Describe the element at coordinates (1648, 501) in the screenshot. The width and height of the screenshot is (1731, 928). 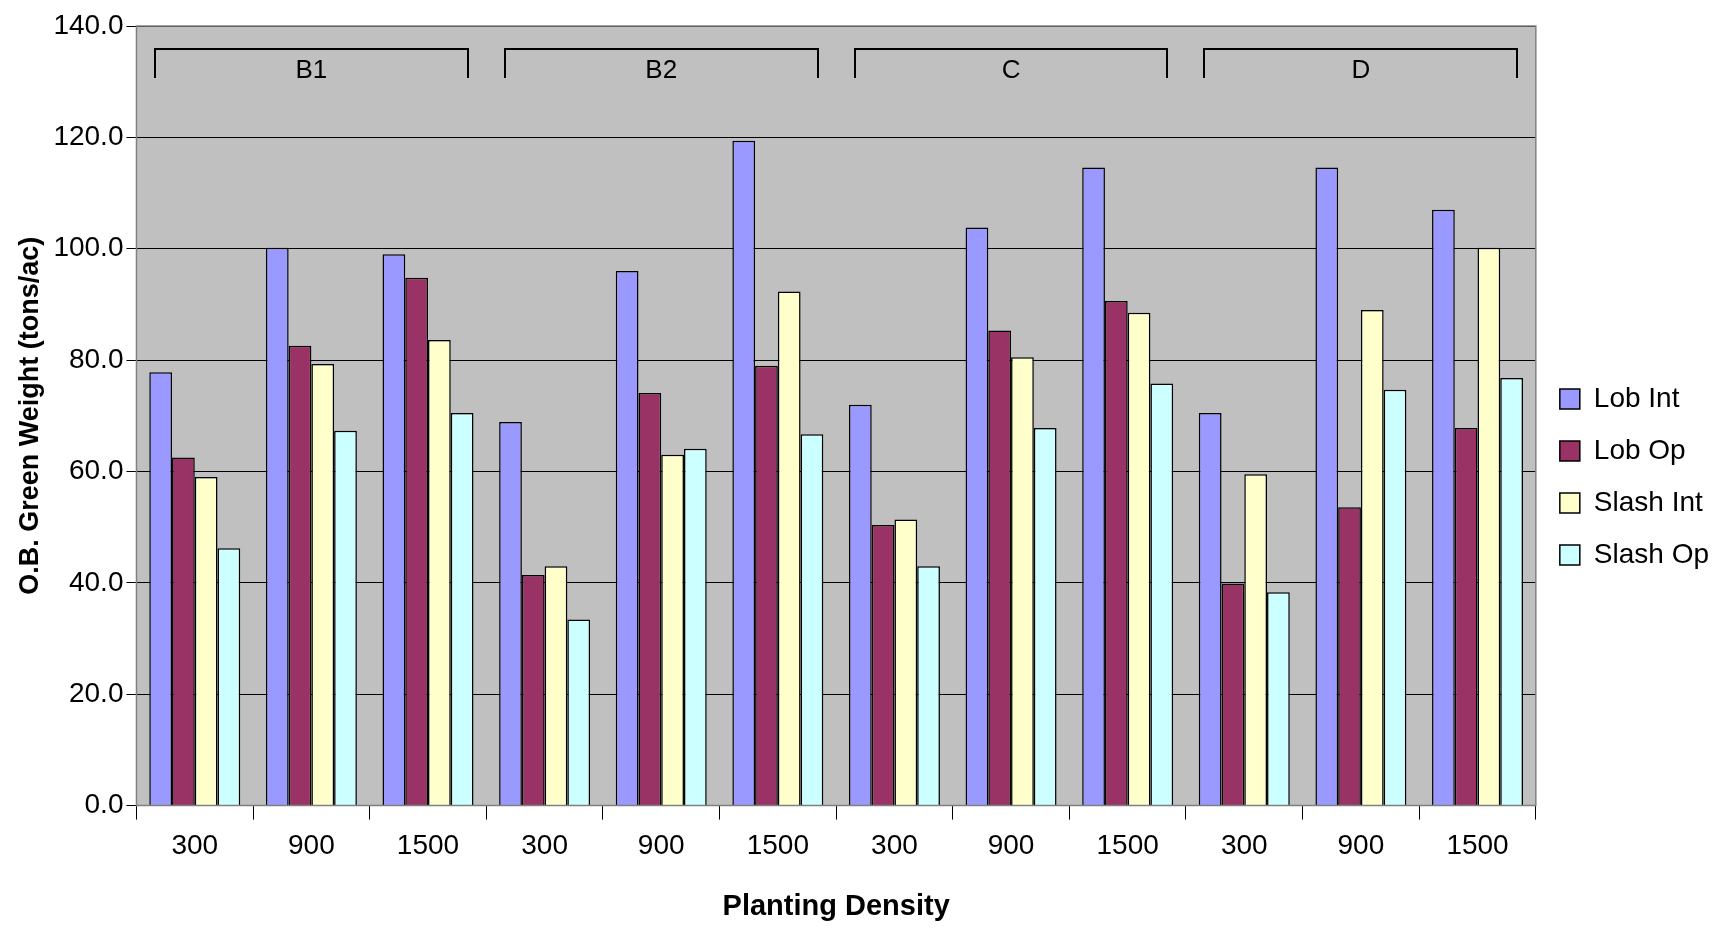
I see `legend-label: Slash Int` at that location.